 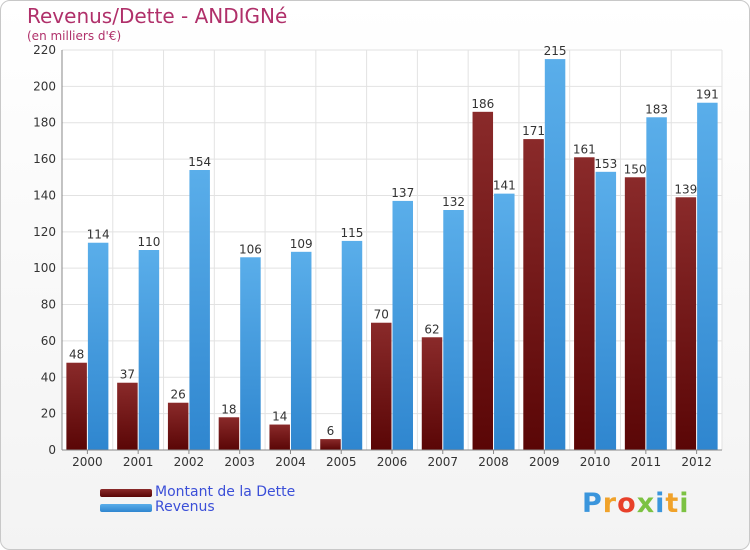 I want to click on data-label-revenus: 114, so click(x=98, y=235).